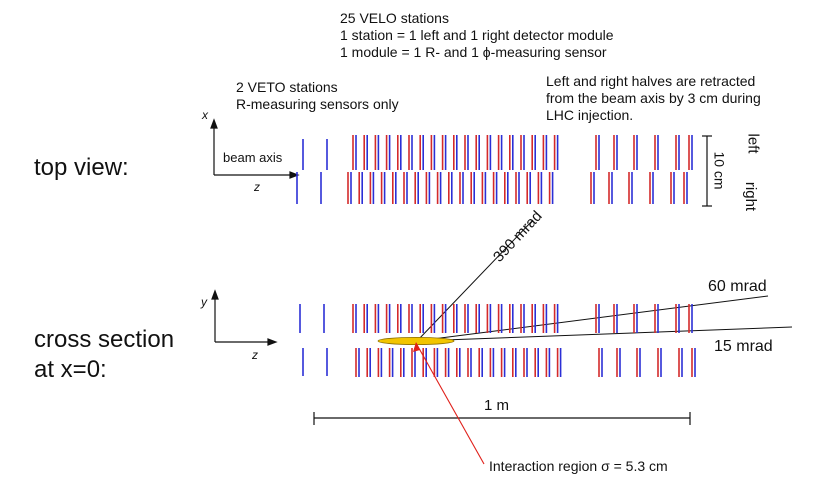 The width and height of the screenshot is (829, 489). I want to click on veto-note: 2 VETO stations R-measuring sensors only, so click(317, 96).